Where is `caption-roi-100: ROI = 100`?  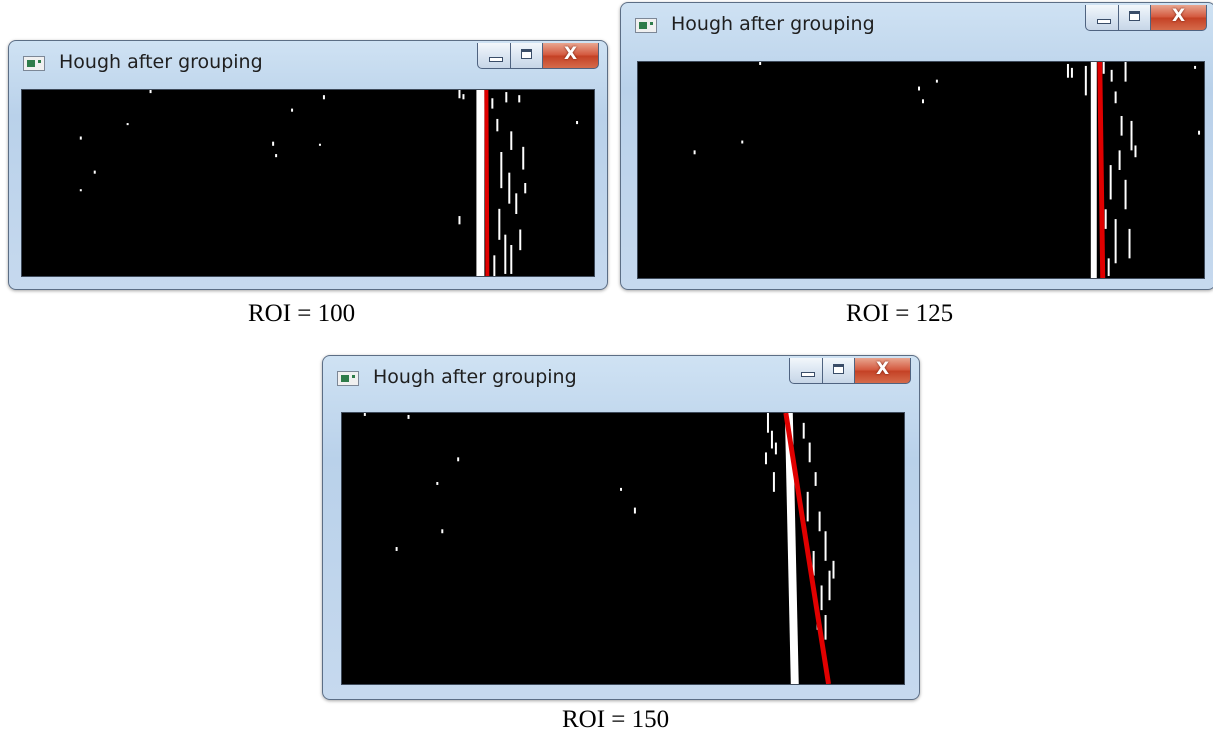
caption-roi-100: ROI = 100 is located at coordinates (302, 313).